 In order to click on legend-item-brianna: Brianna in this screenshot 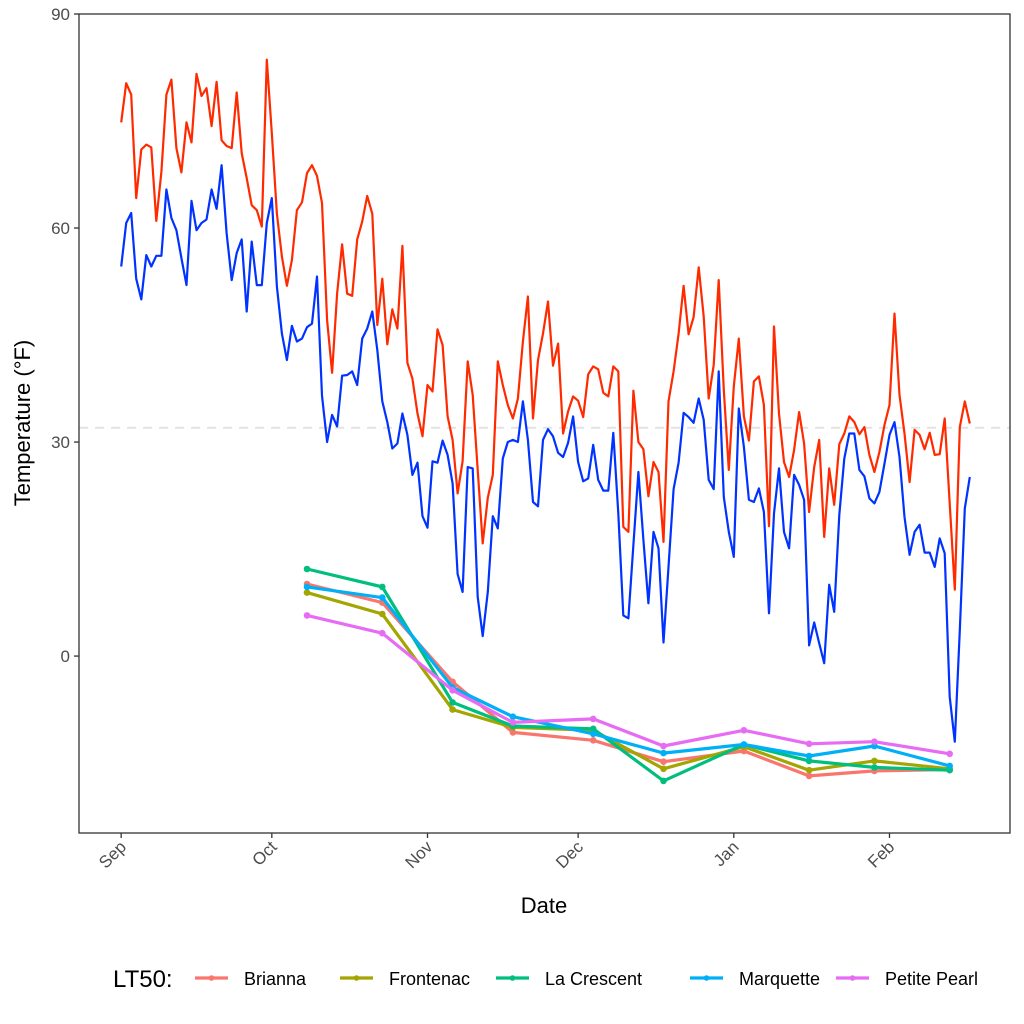, I will do `click(251, 979)`.